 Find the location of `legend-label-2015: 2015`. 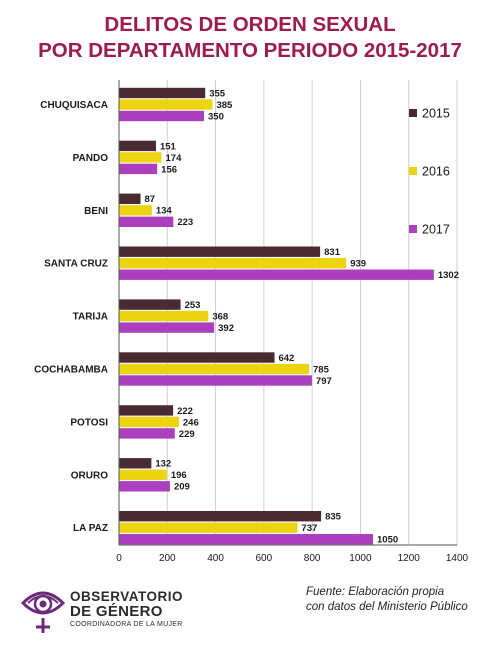

legend-label-2015: 2015 is located at coordinates (436, 114).